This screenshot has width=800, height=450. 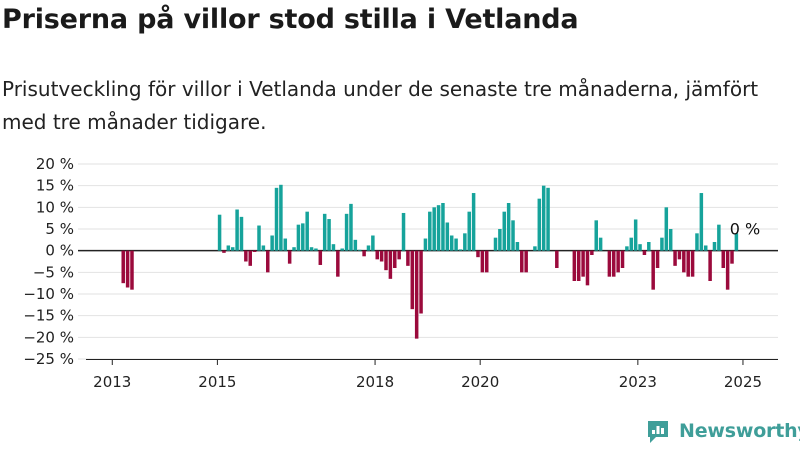 I want to click on x-tick-label: 2013, so click(x=112, y=382).